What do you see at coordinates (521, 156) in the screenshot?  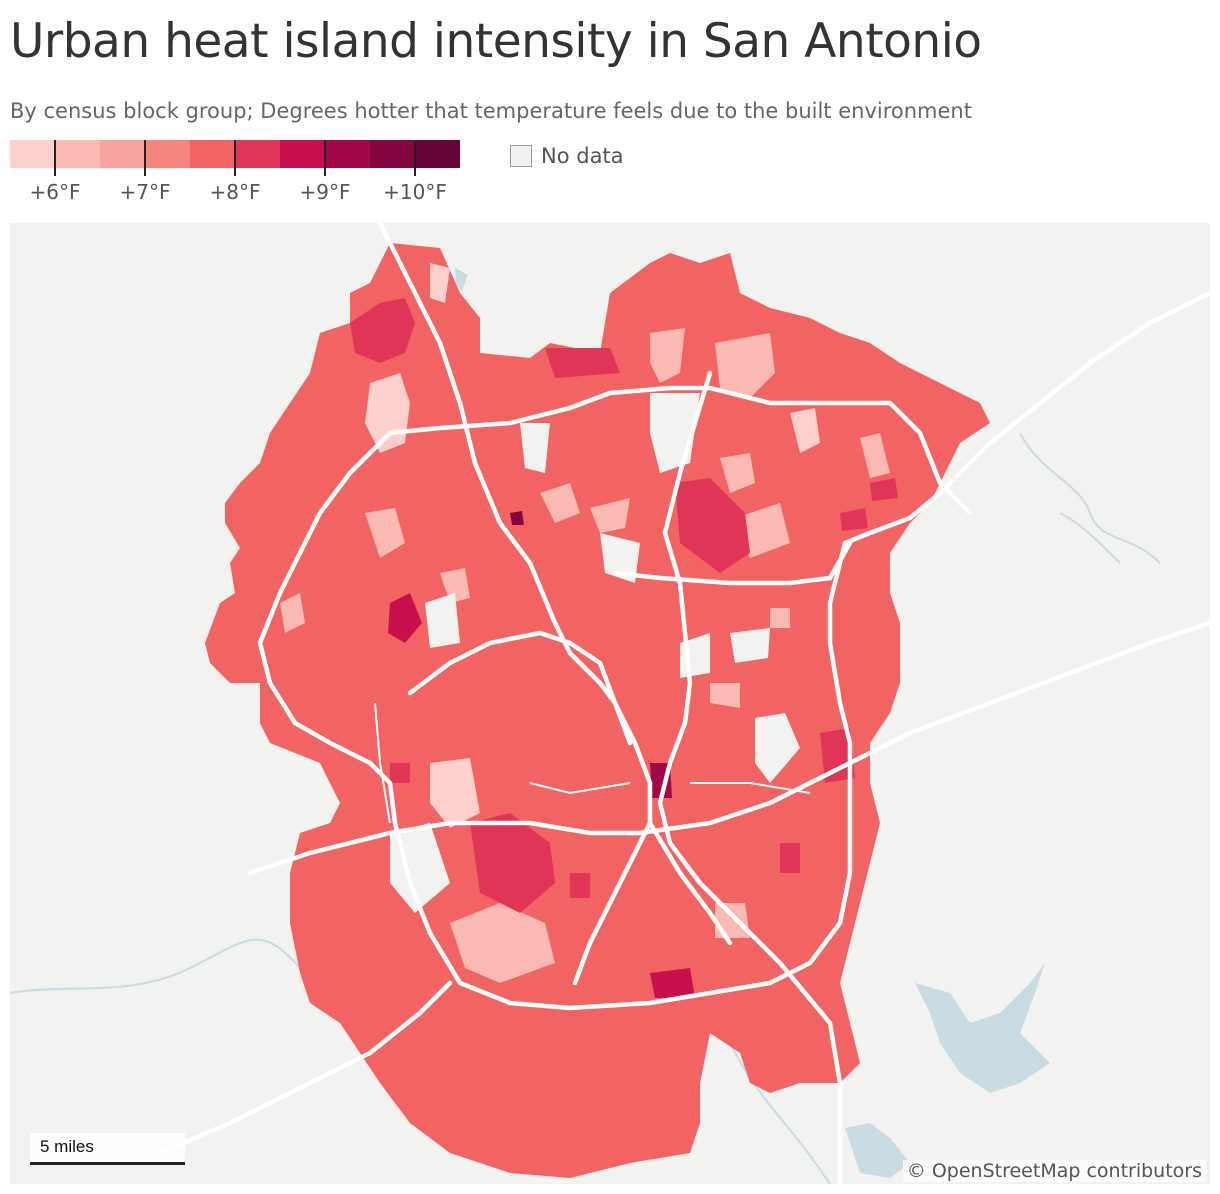 I see `no-data-swatch` at bounding box center [521, 156].